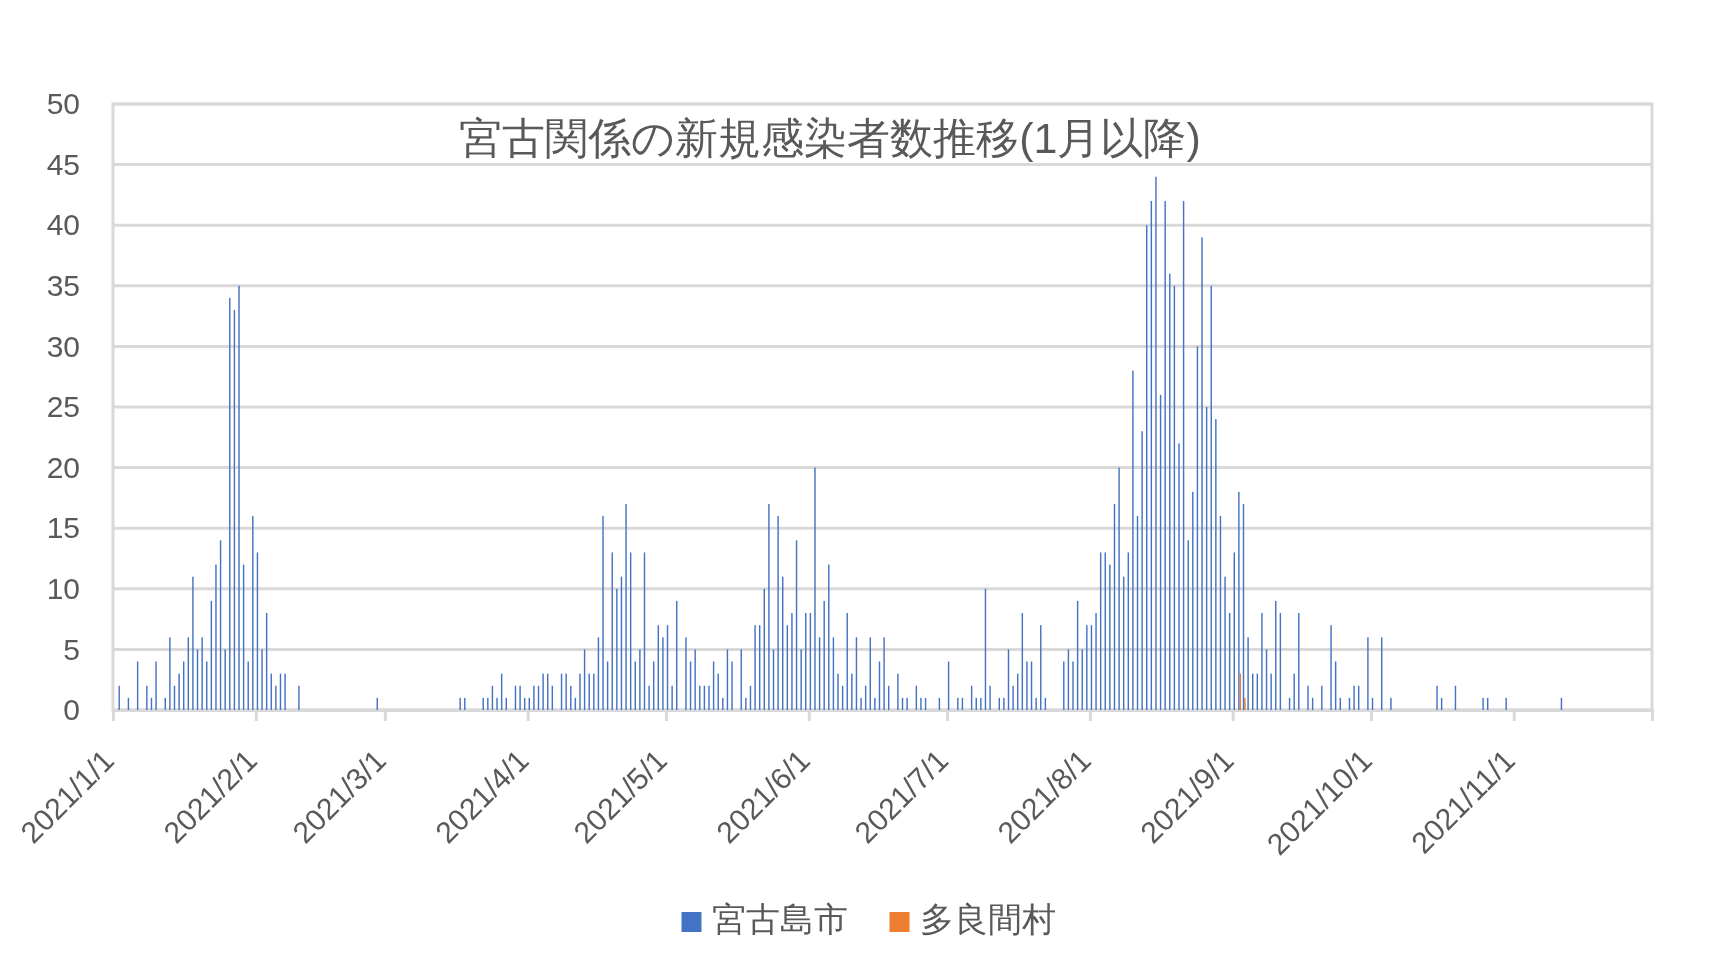 This screenshot has height=971, width=1713. I want to click on y-tick-label: 15, so click(63, 528).